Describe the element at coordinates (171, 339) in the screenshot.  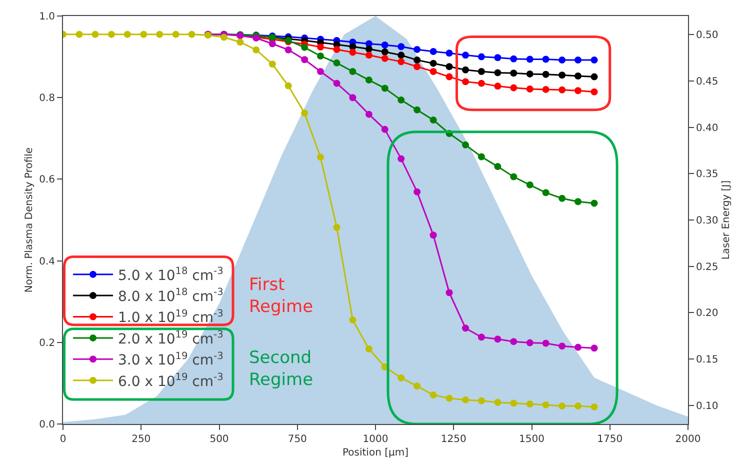
I see `legend-label: 2.0 x 10$^{19}$ cm$^{-3}$` at that location.